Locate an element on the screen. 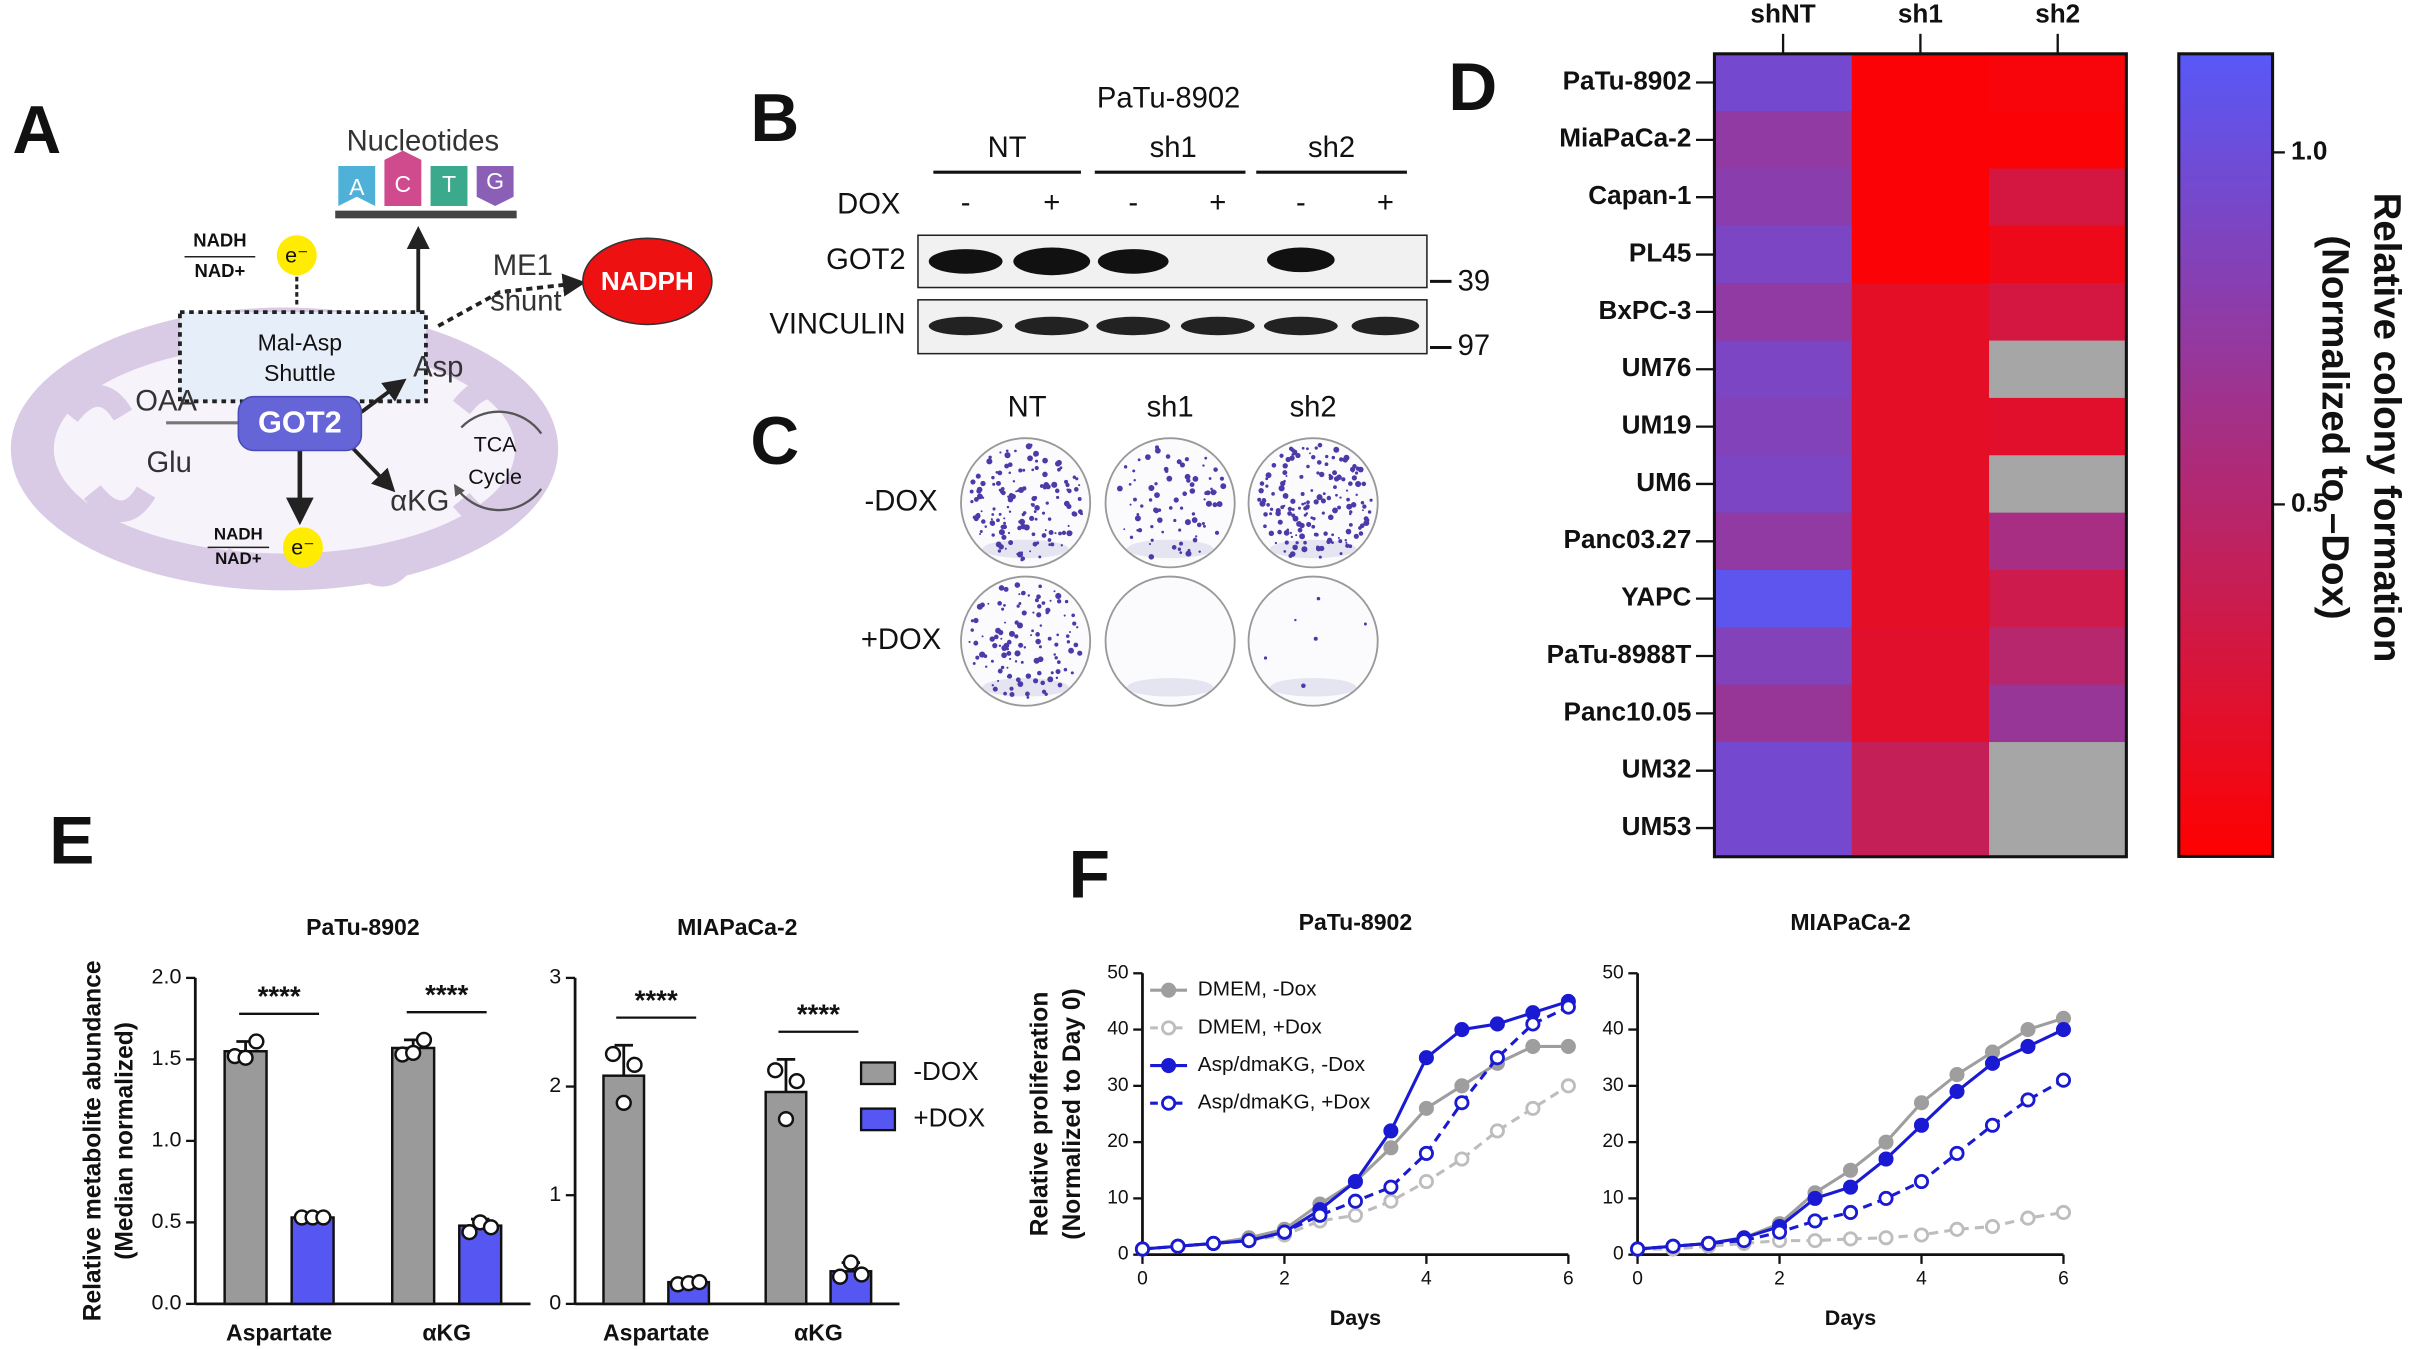  y-tick-label: 2 is located at coordinates (555, 1085).